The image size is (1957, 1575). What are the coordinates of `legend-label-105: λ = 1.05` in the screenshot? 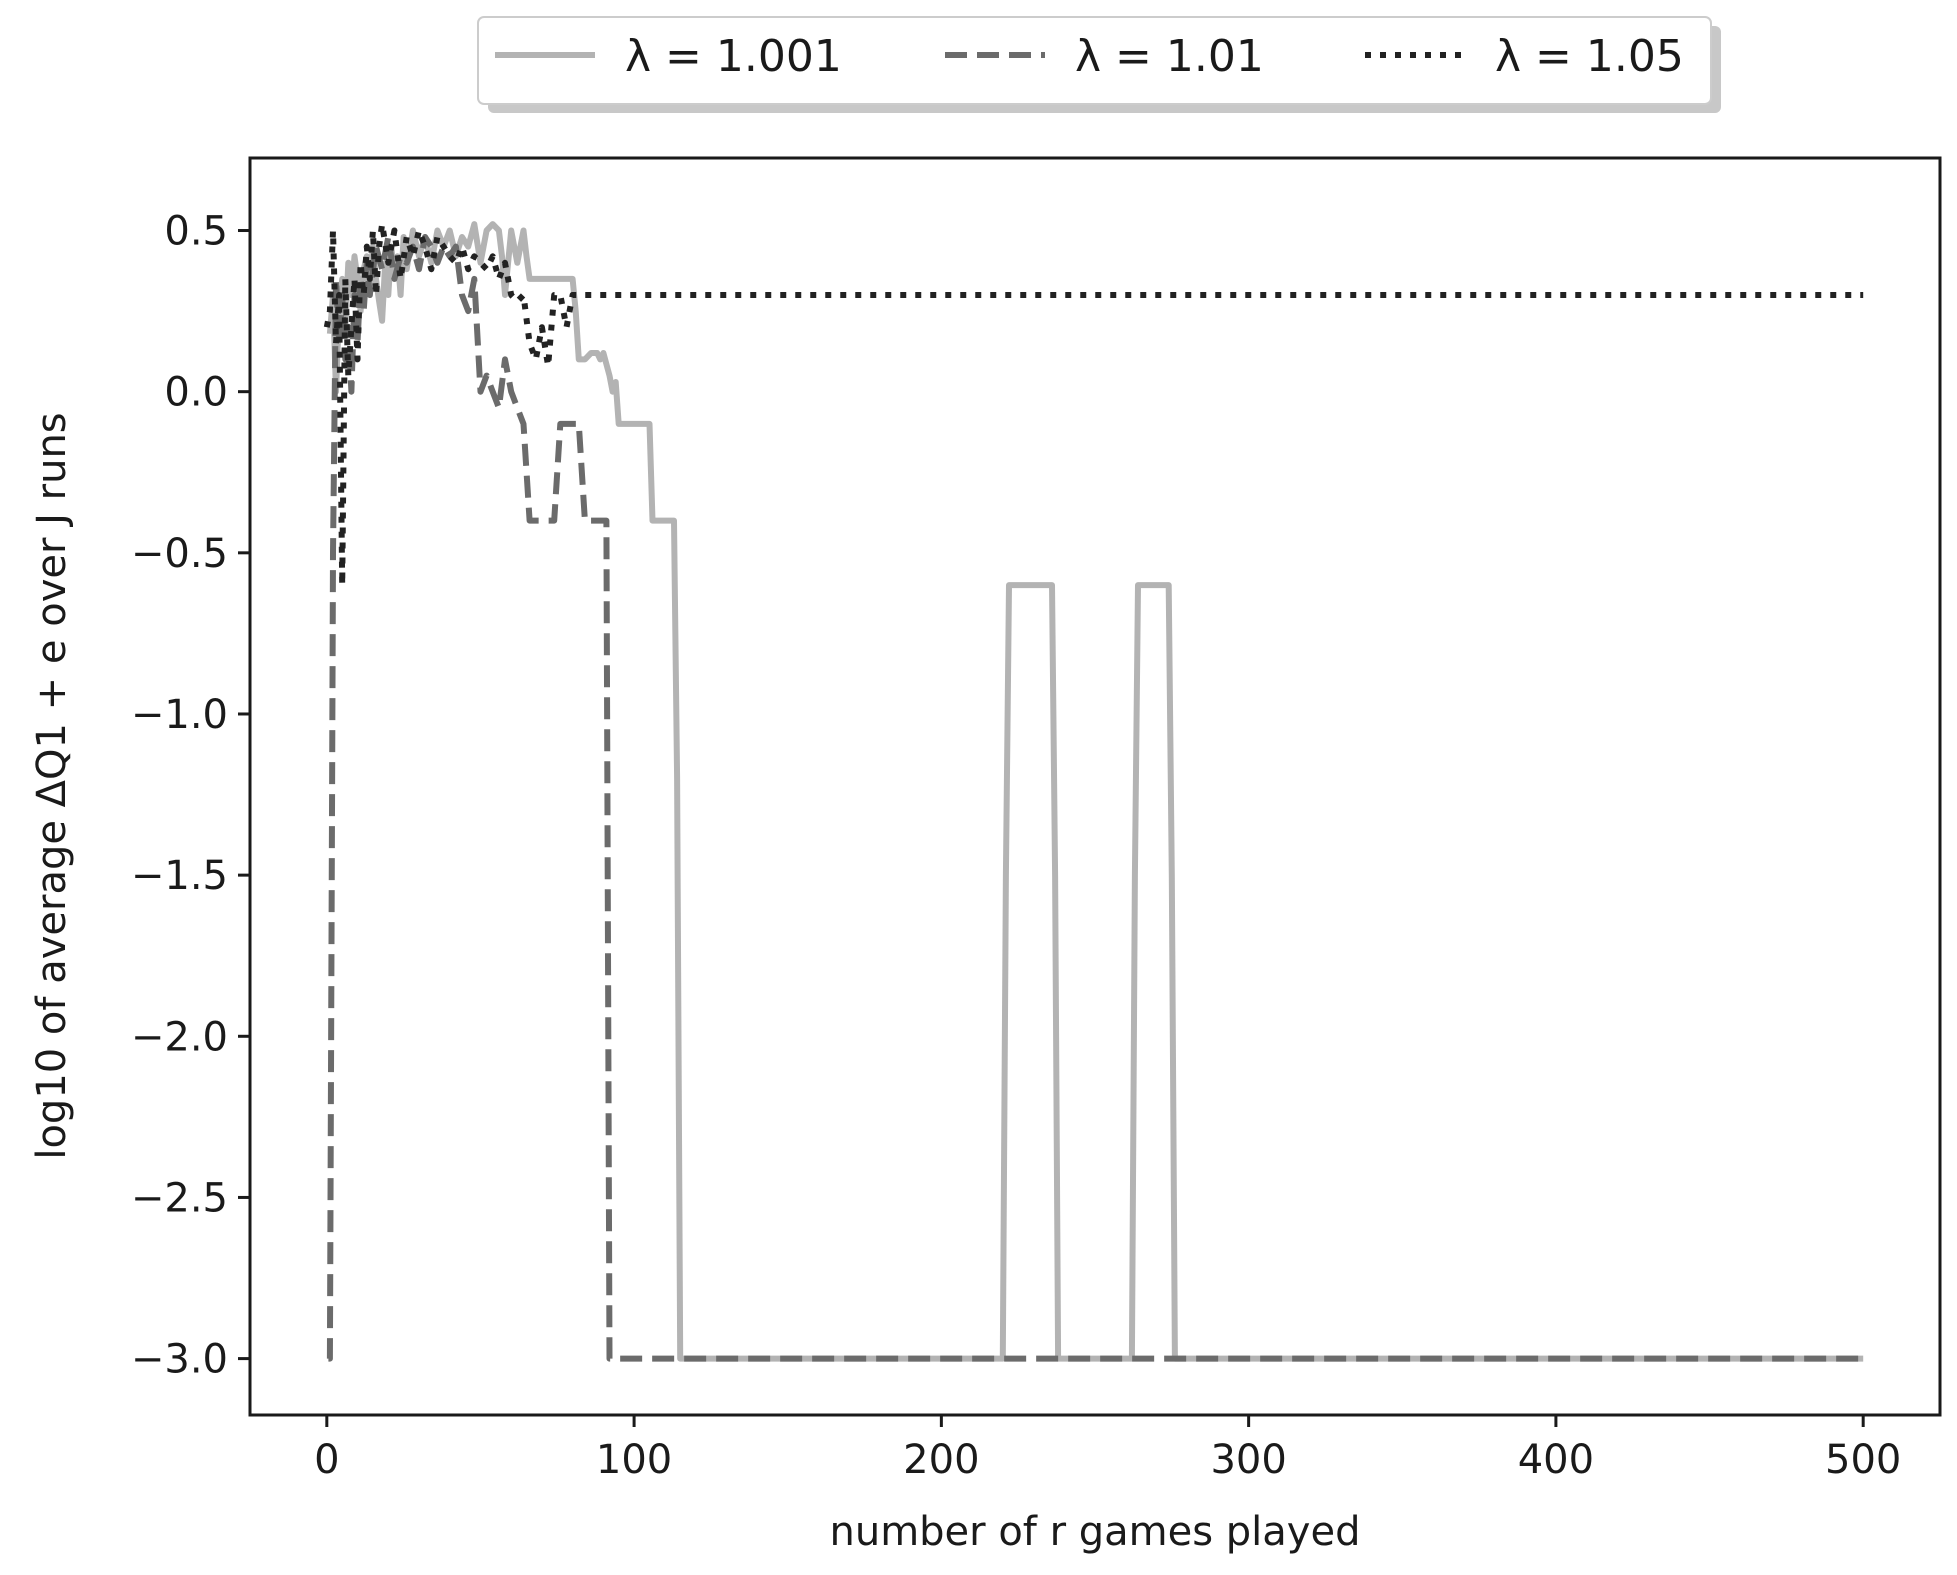 It's located at (1589, 56).